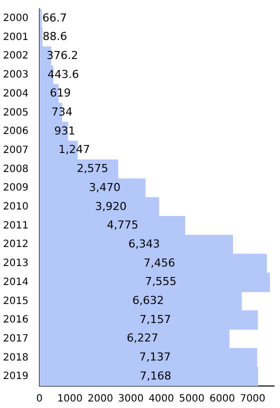 This screenshot has width=280, height=408. Describe the element at coordinates (148, 301) in the screenshot. I see `data-label: 6,632` at that location.